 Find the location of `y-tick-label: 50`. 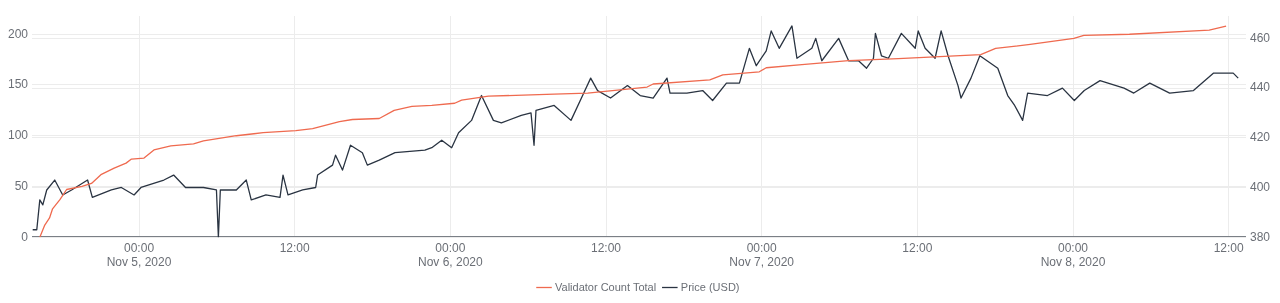

y-tick-label: 50 is located at coordinates (21, 185).